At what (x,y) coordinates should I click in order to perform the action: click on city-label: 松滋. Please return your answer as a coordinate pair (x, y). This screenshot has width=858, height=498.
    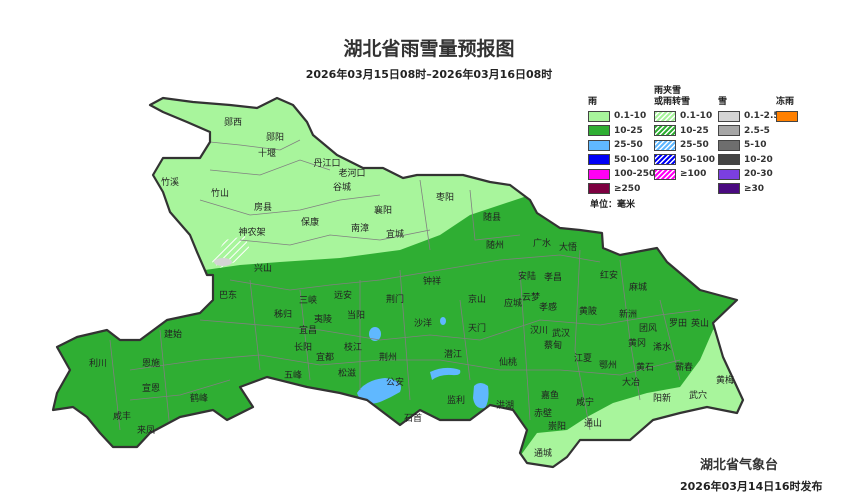
    Looking at the image, I should click on (347, 373).